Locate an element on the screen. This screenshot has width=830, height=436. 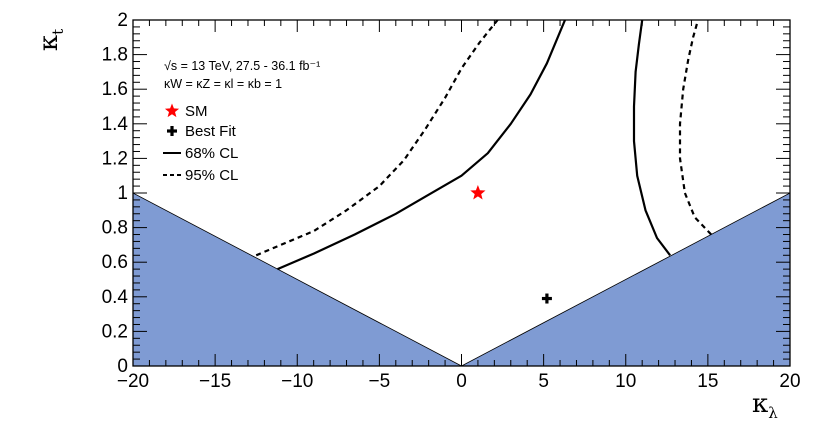
x-tick-label: −10 is located at coordinates (297, 381).